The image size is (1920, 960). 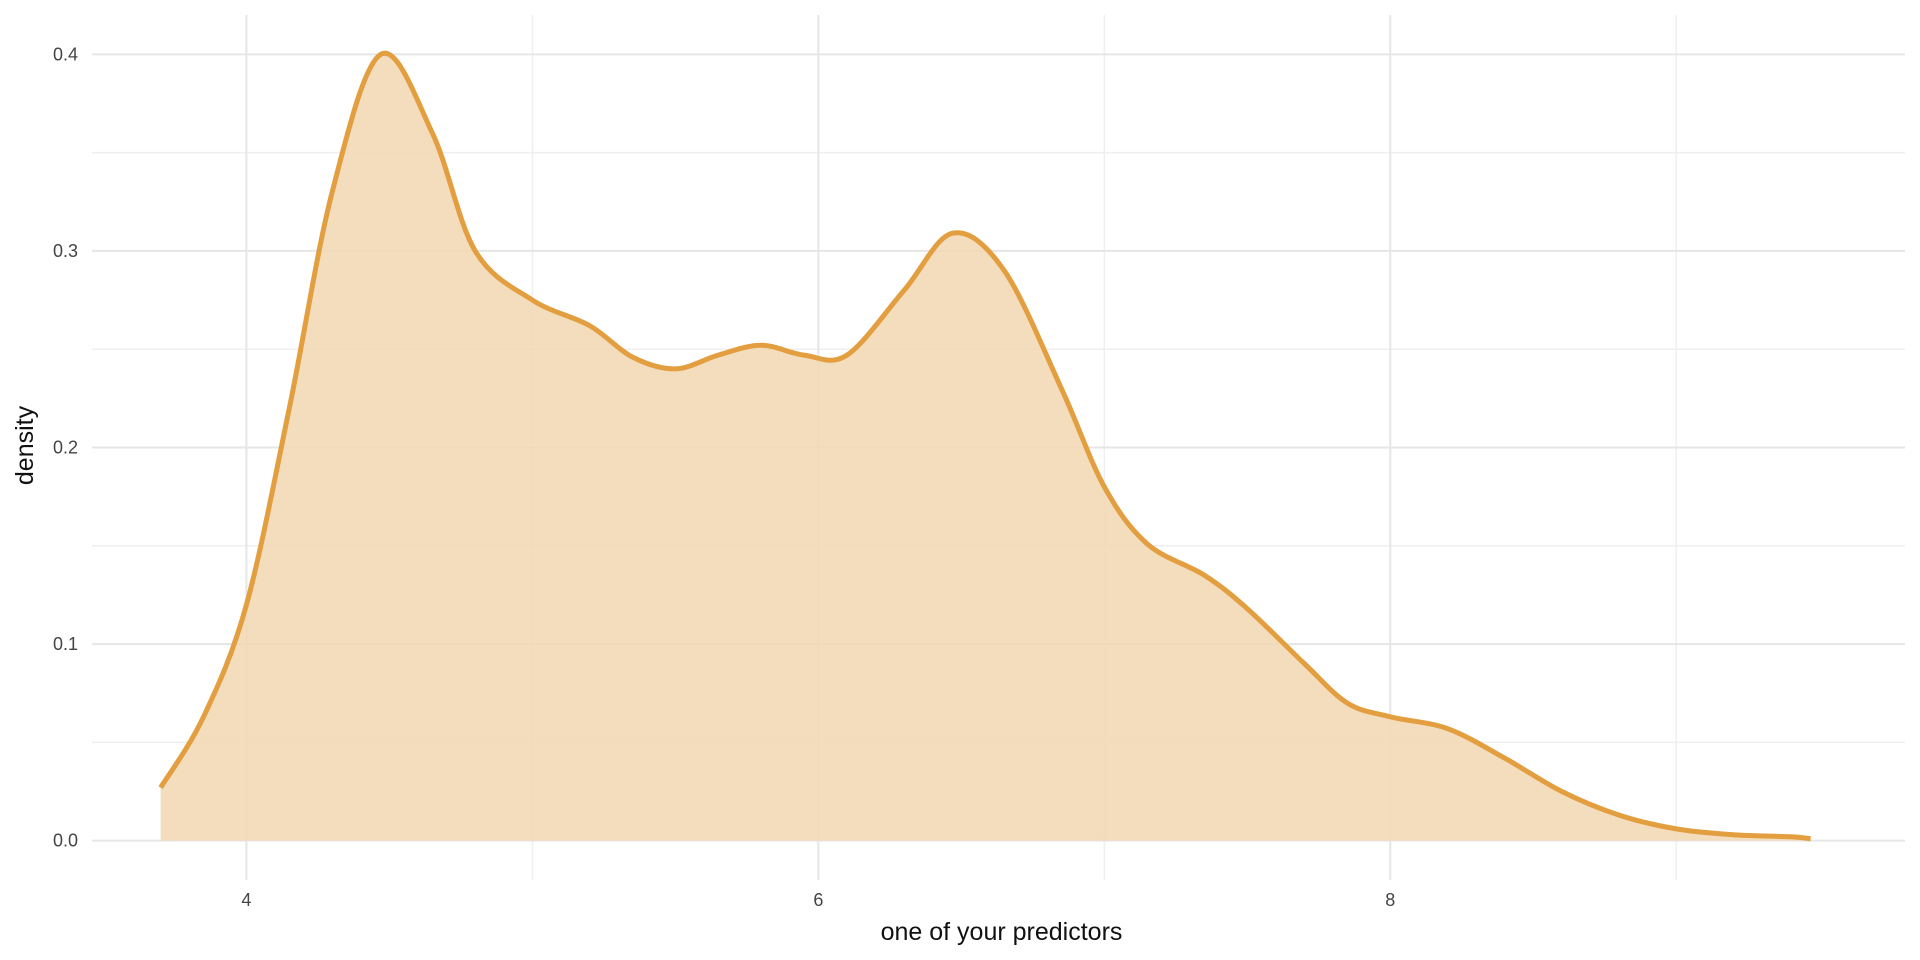 I want to click on x-tick-label: 6, so click(x=818, y=900).